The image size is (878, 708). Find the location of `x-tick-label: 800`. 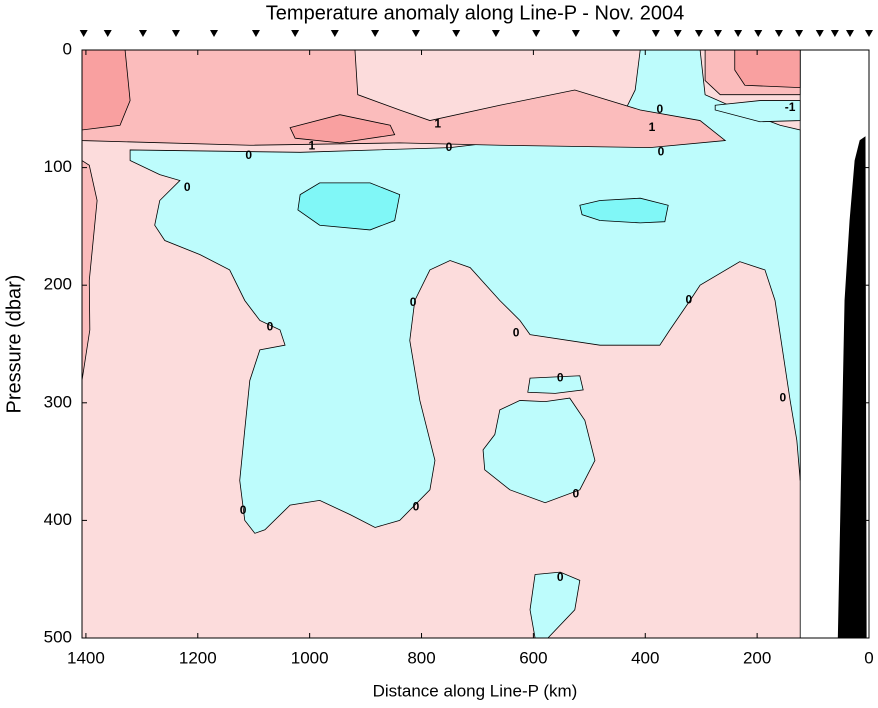

x-tick-label: 800 is located at coordinates (421, 657).